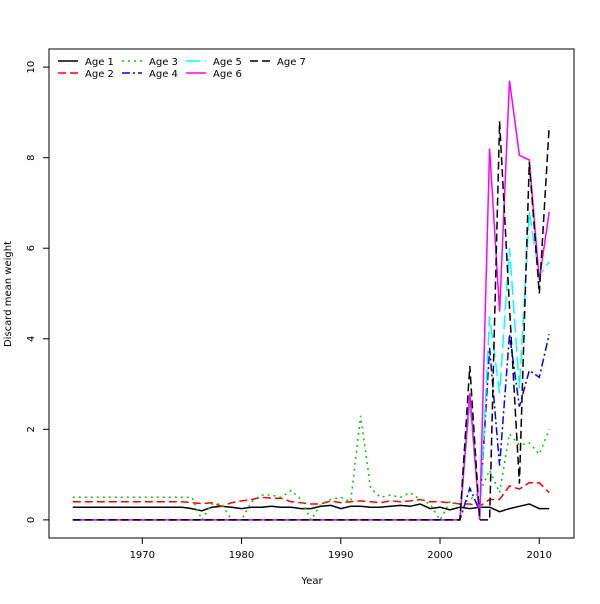 The image size is (600, 604). What do you see at coordinates (31, 339) in the screenshot?
I see `y-tick-label: 4` at bounding box center [31, 339].